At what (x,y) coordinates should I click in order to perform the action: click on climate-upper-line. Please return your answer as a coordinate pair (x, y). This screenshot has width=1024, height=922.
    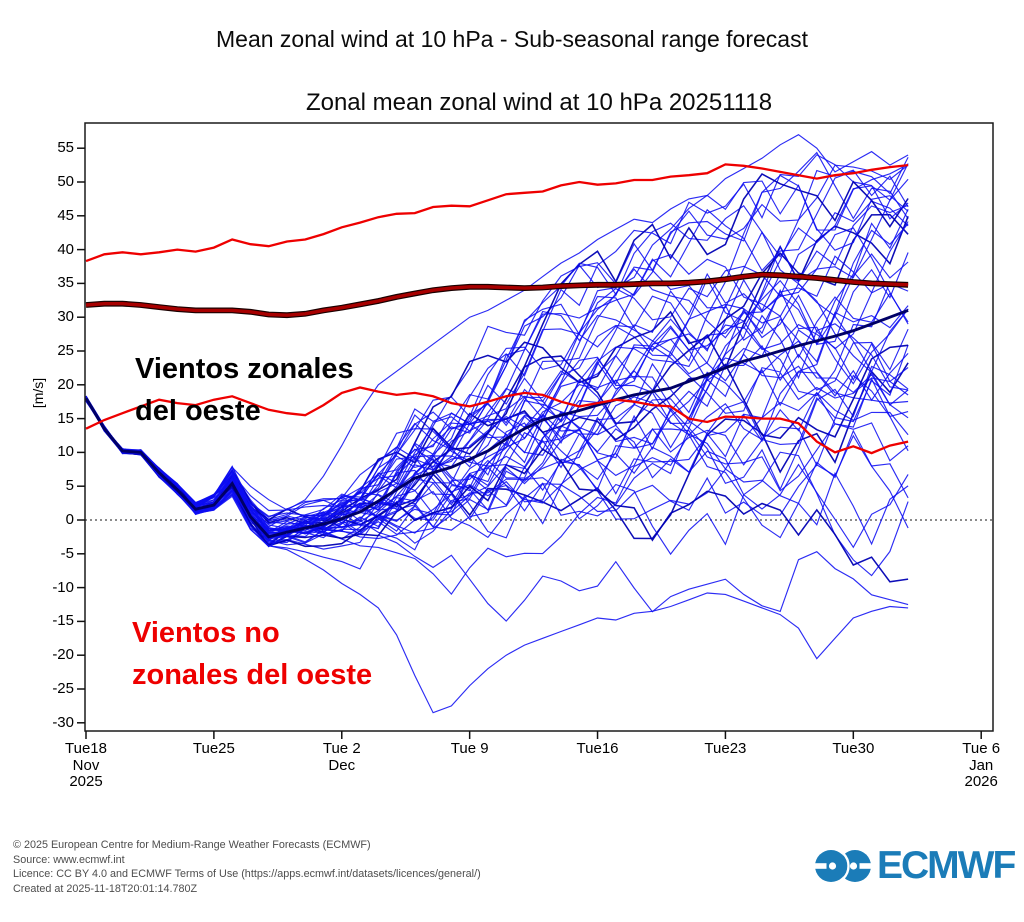
    Looking at the image, I should click on (497, 213).